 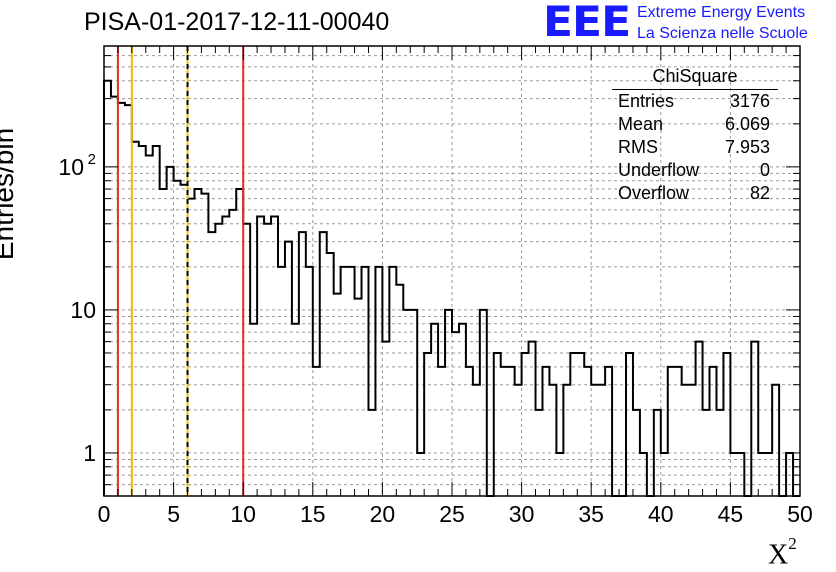 I want to click on x-tick-label: 40, so click(x=661, y=514).